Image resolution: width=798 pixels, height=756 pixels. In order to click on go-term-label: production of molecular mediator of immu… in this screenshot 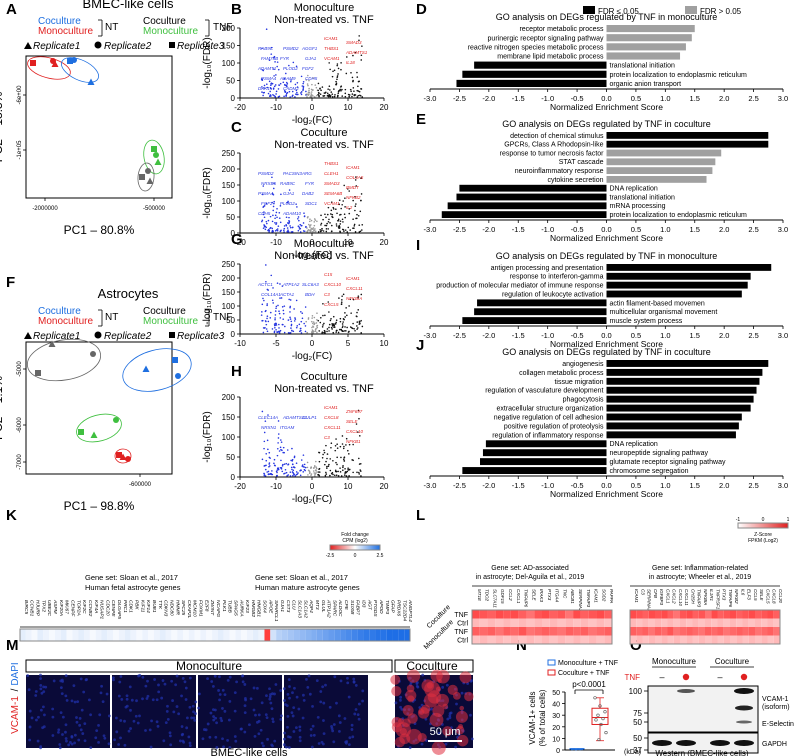, I will do `click(519, 286)`.